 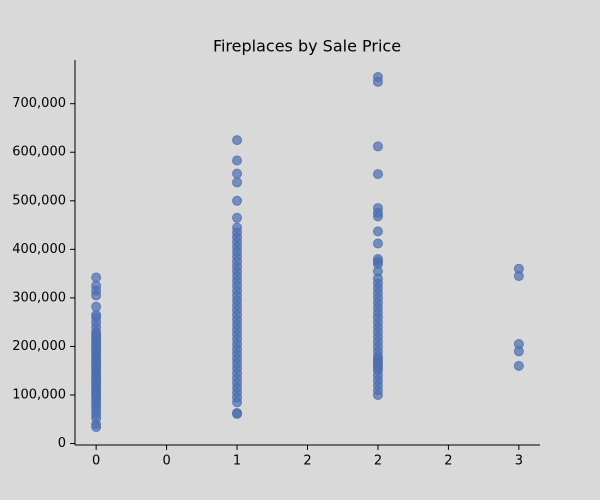 What do you see at coordinates (39, 152) in the screenshot?
I see `y-tick-label: 600,000` at bounding box center [39, 152].